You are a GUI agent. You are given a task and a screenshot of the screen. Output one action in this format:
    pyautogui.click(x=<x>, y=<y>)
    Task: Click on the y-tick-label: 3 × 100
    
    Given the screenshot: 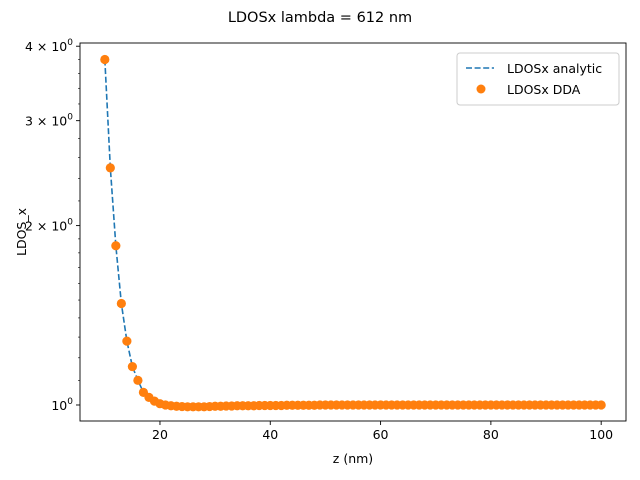 What is the action you would take?
    pyautogui.click(x=49, y=121)
    